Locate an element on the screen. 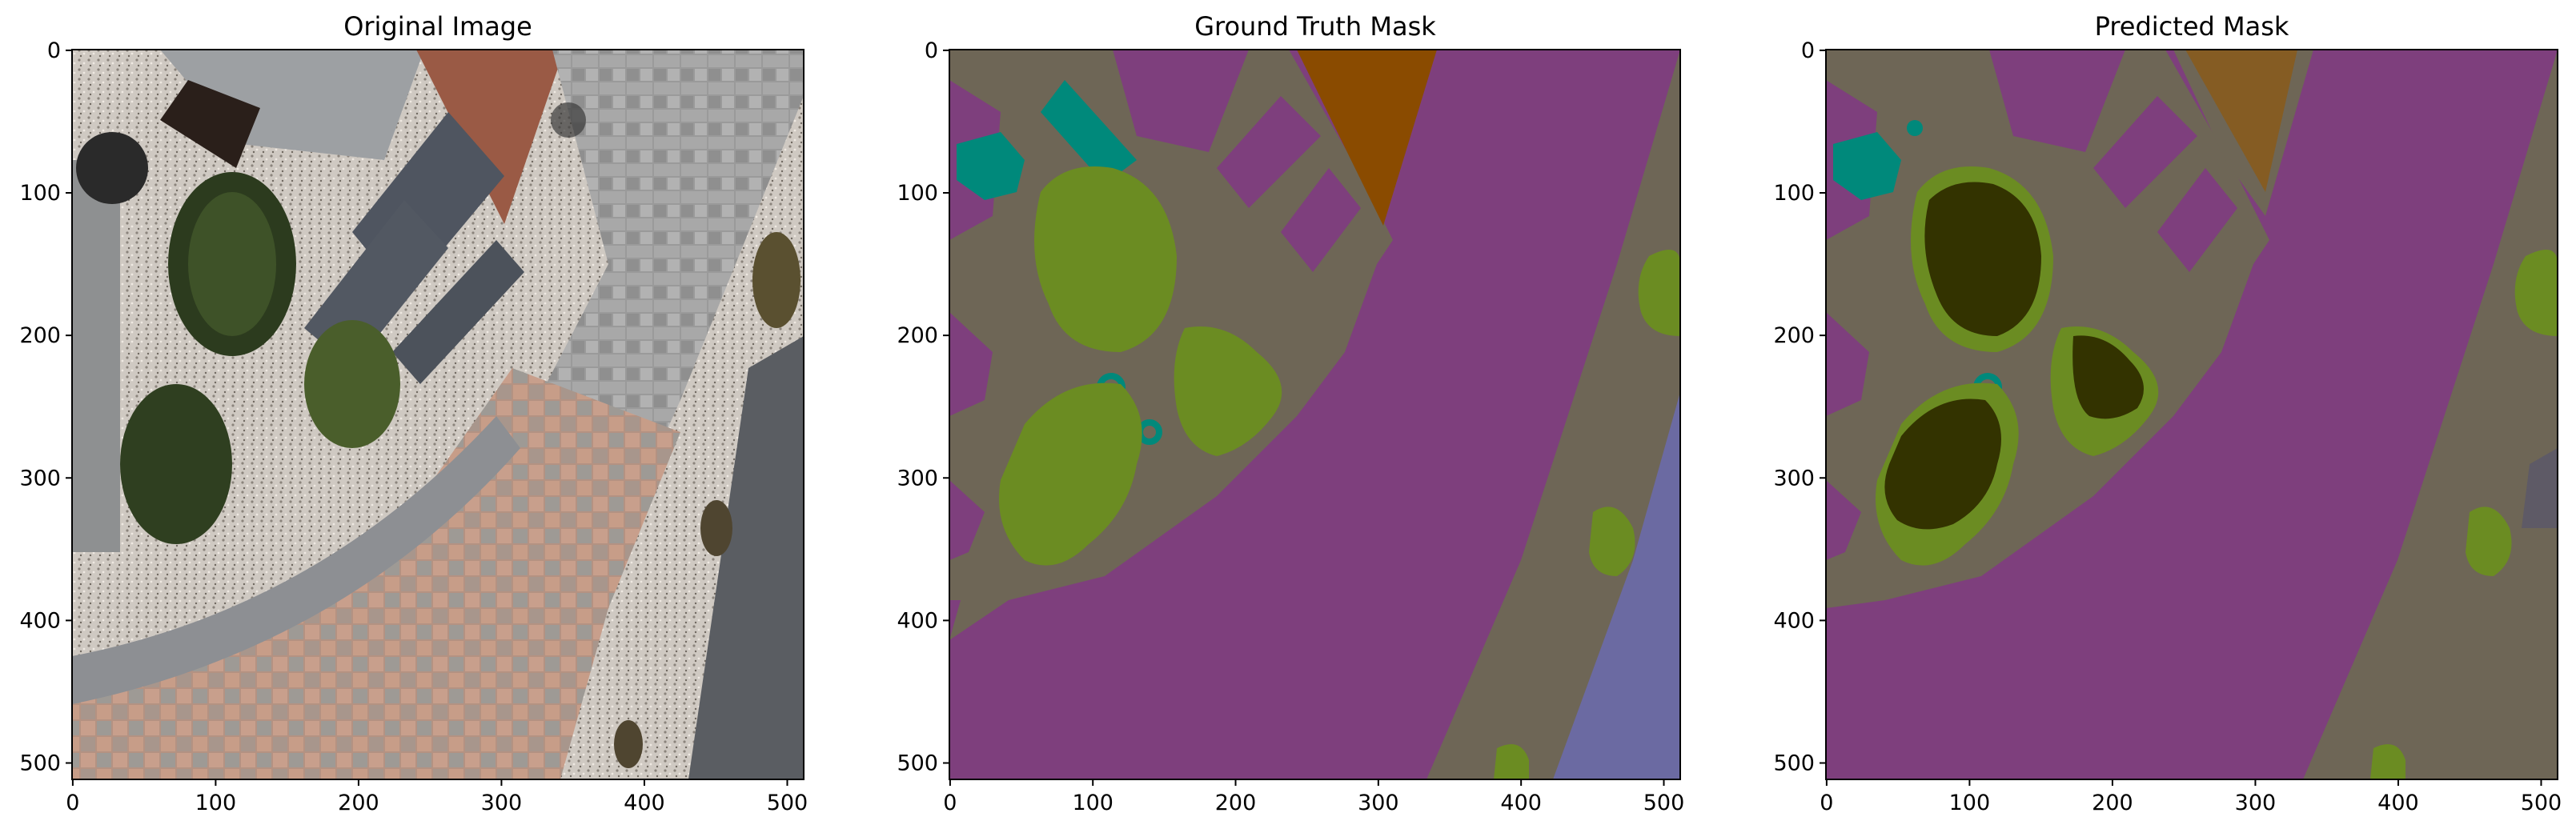 Image resolution: width=2576 pixels, height=833 pixels. panel-title: Predicted Mask is located at coordinates (2192, 26).